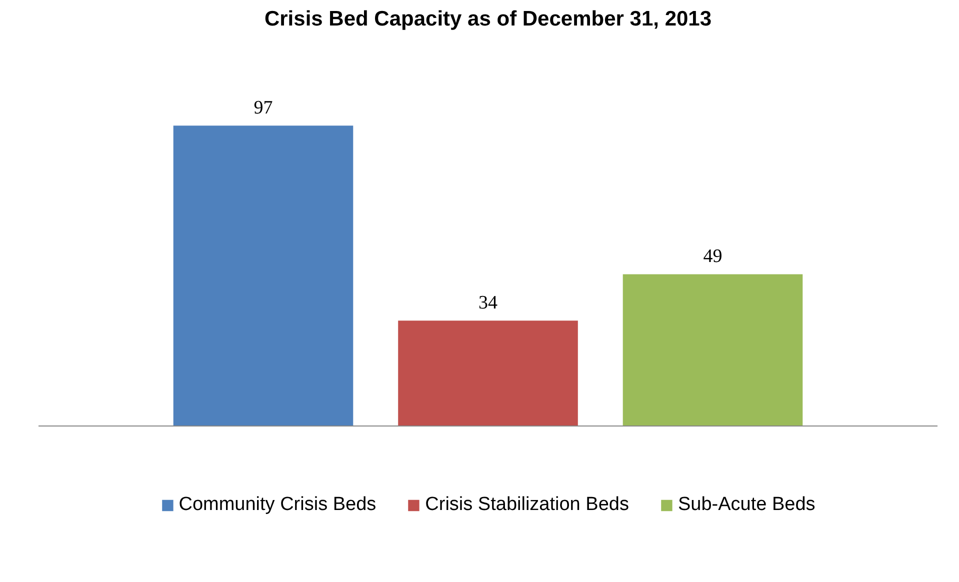  I want to click on legend-label: Crisis Stabilization Beds, so click(527, 505).